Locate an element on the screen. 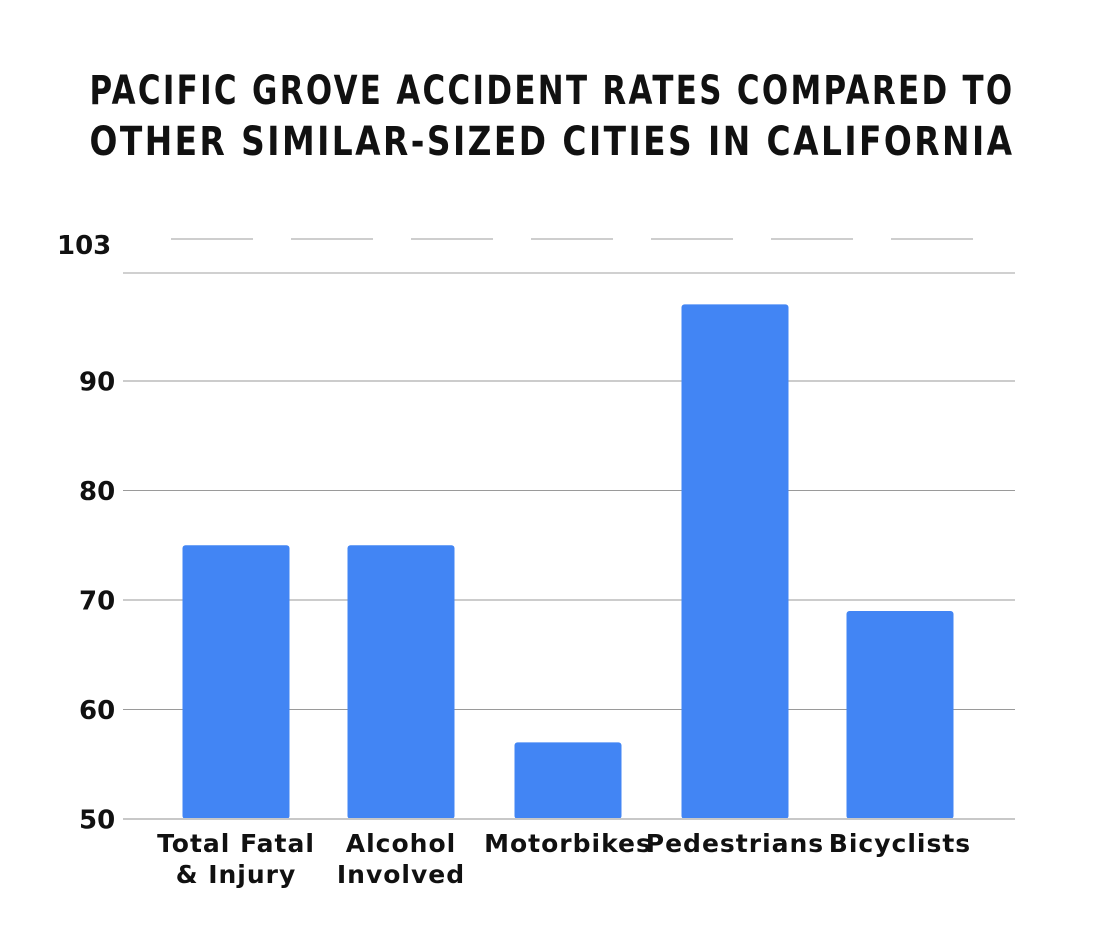 The height and width of the screenshot is (946, 1103). y-tick-label: 80 is located at coordinates (97, 492).